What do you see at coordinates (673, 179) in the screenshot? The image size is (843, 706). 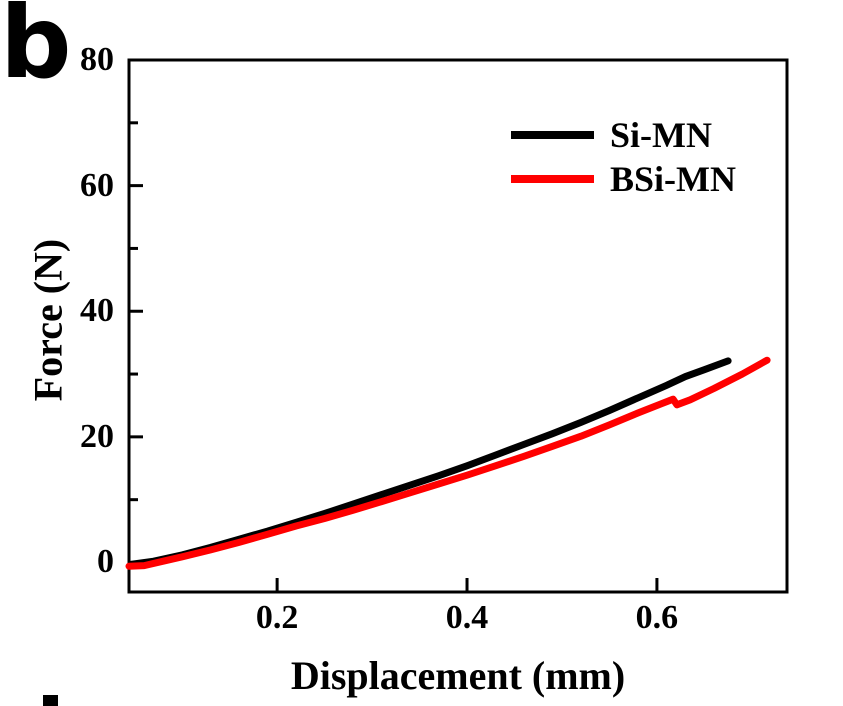 I see `legend-label-bsi-mn: BSi-MN` at bounding box center [673, 179].